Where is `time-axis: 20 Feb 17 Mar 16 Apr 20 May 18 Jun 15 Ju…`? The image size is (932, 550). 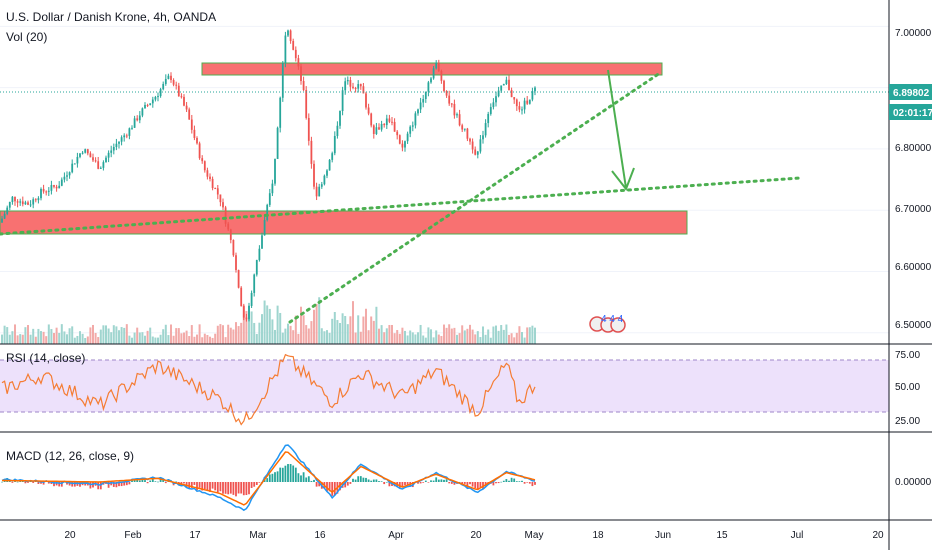 time-axis: 20 Feb 17 Mar 16 Apr 20 May 18 Jun 15 Ju… is located at coordinates (474, 535).